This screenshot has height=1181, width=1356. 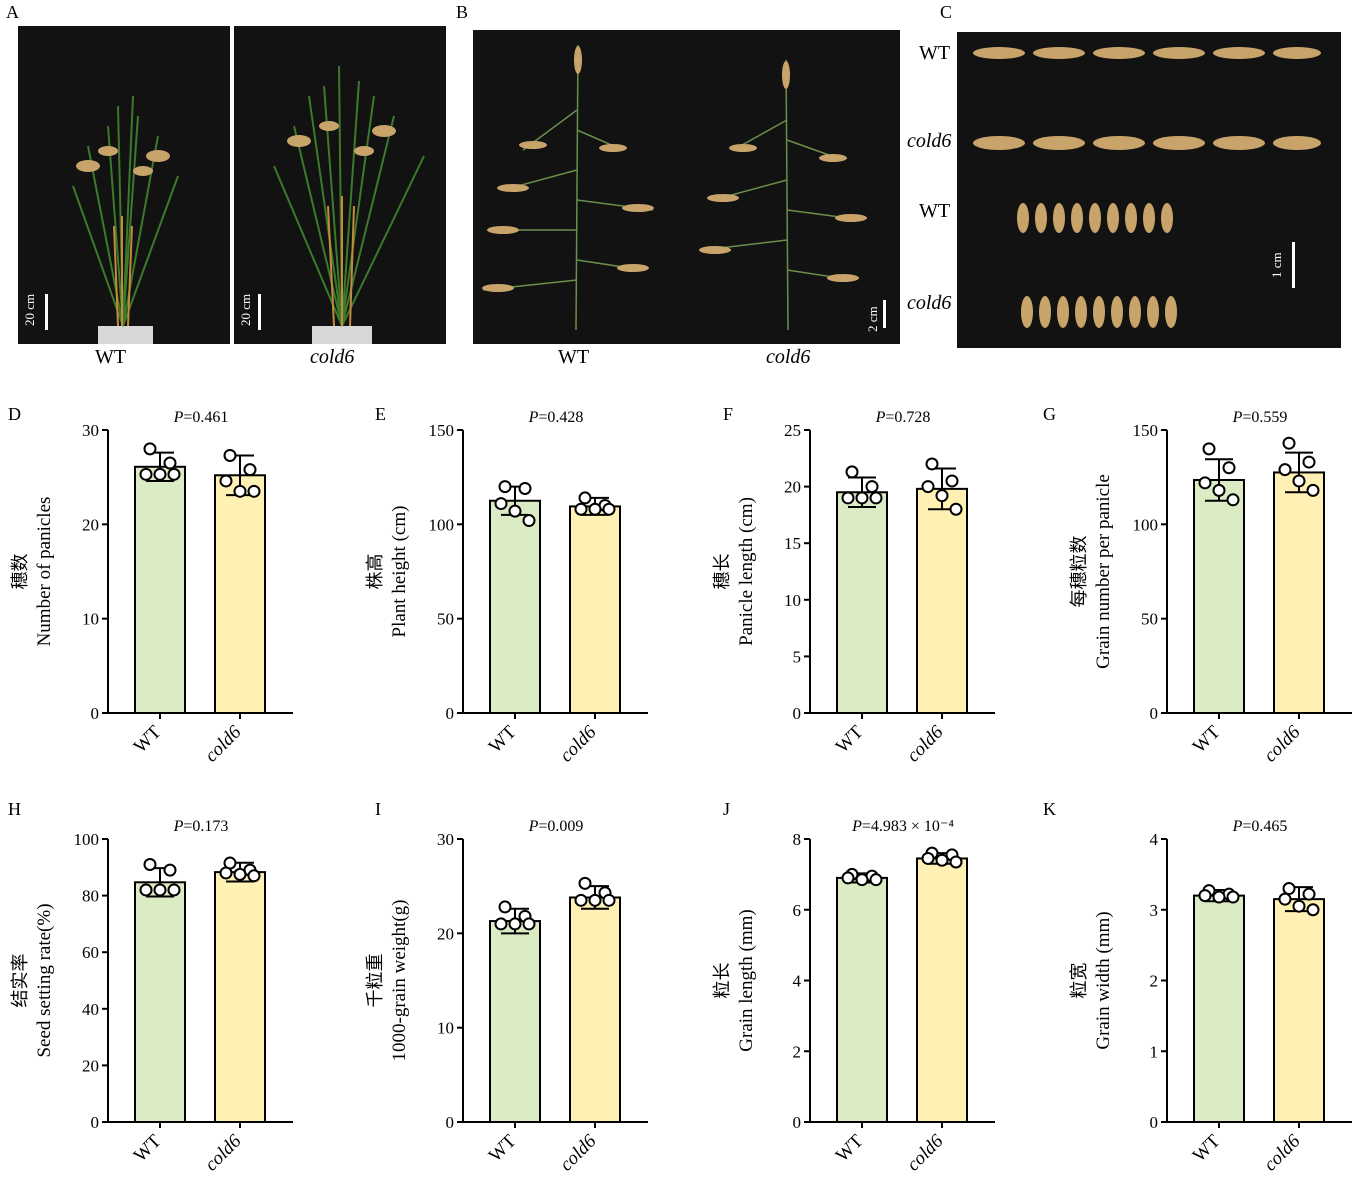 What do you see at coordinates (722, 981) in the screenshot?
I see `y-axis-label-cn: 粒长` at bounding box center [722, 981].